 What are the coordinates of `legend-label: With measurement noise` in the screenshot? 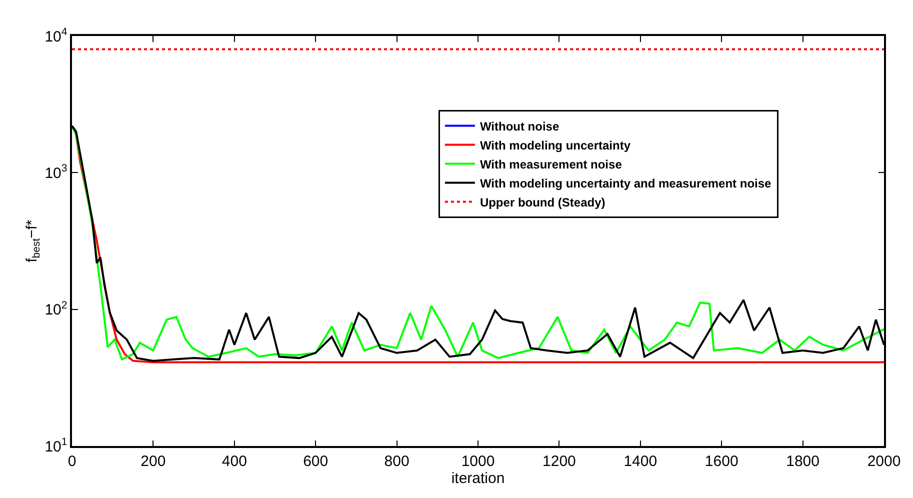 It's located at (551, 164).